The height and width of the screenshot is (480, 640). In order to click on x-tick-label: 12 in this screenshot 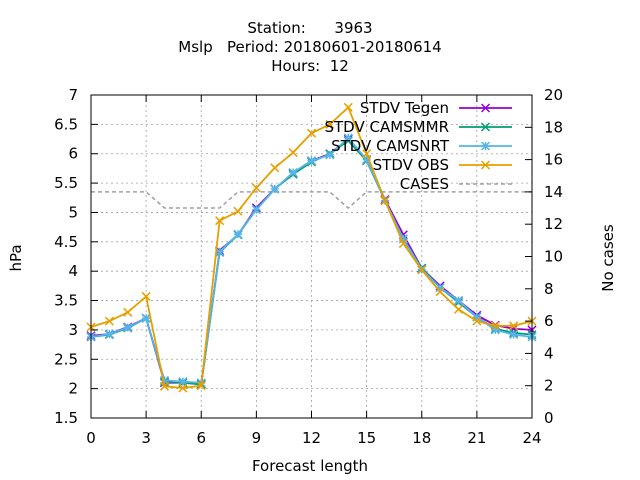, I will do `click(311, 438)`.